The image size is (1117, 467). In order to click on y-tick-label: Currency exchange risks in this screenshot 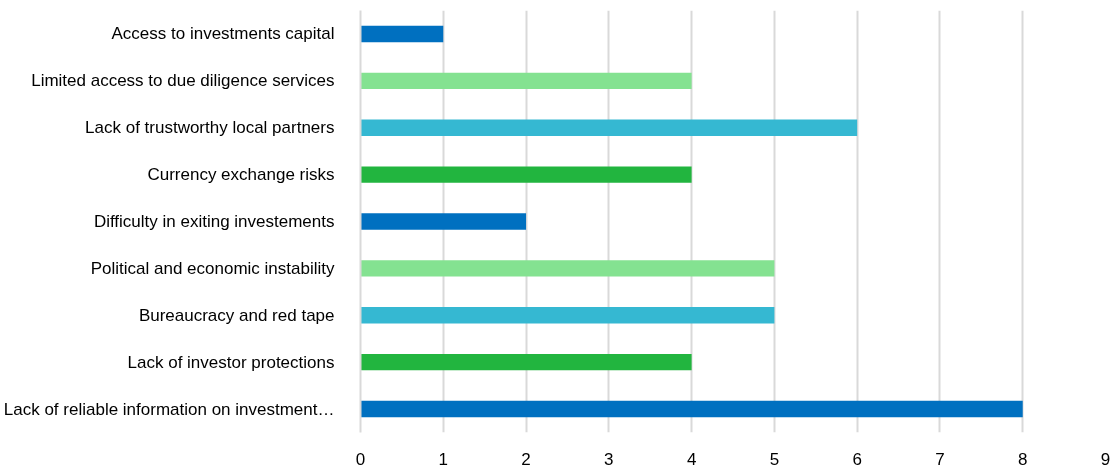, I will do `click(241, 175)`.